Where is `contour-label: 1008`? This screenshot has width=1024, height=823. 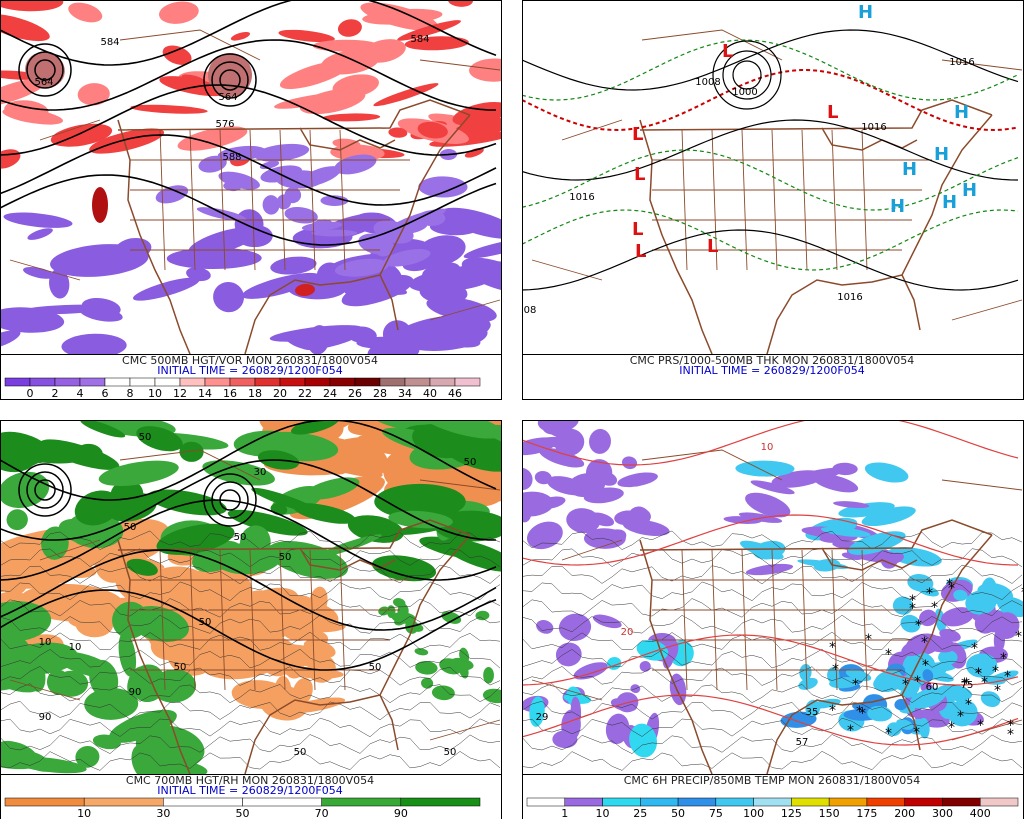
contour-label: 1008 is located at coordinates (707, 82).